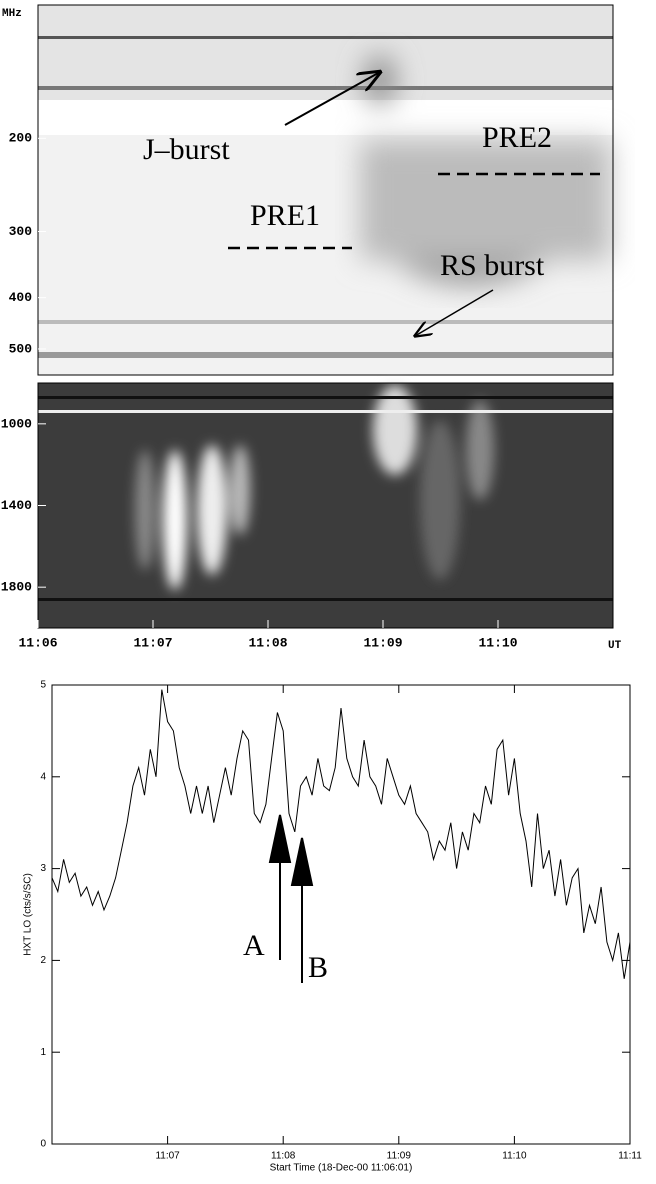 The image size is (656, 1184). I want to click on y-tick-label: 1000, so click(16, 423).